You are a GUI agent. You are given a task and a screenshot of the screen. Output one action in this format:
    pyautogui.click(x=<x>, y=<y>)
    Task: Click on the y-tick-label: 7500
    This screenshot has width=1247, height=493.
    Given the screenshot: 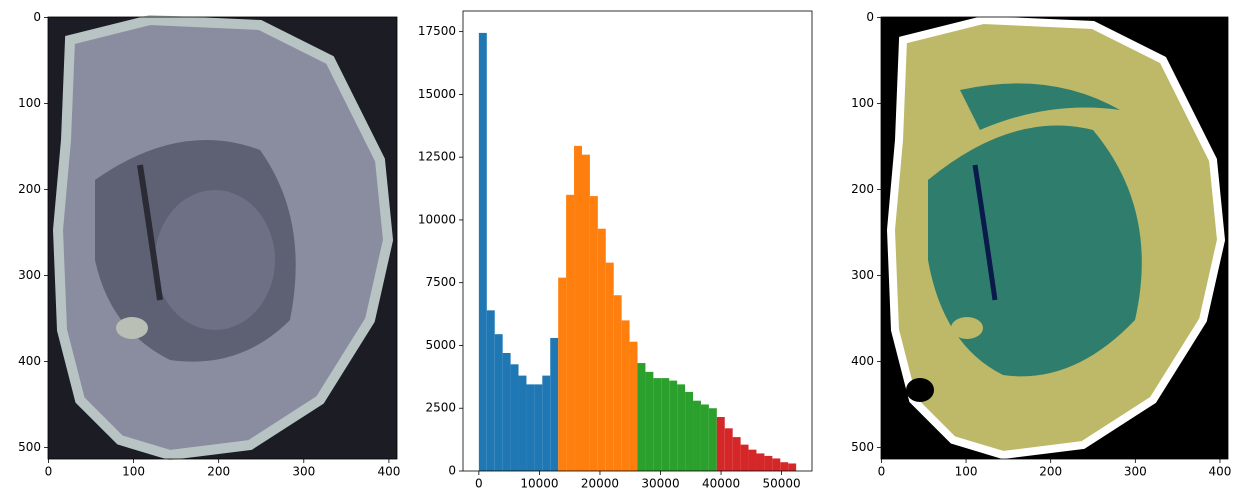 What is the action you would take?
    pyautogui.click(x=440, y=282)
    